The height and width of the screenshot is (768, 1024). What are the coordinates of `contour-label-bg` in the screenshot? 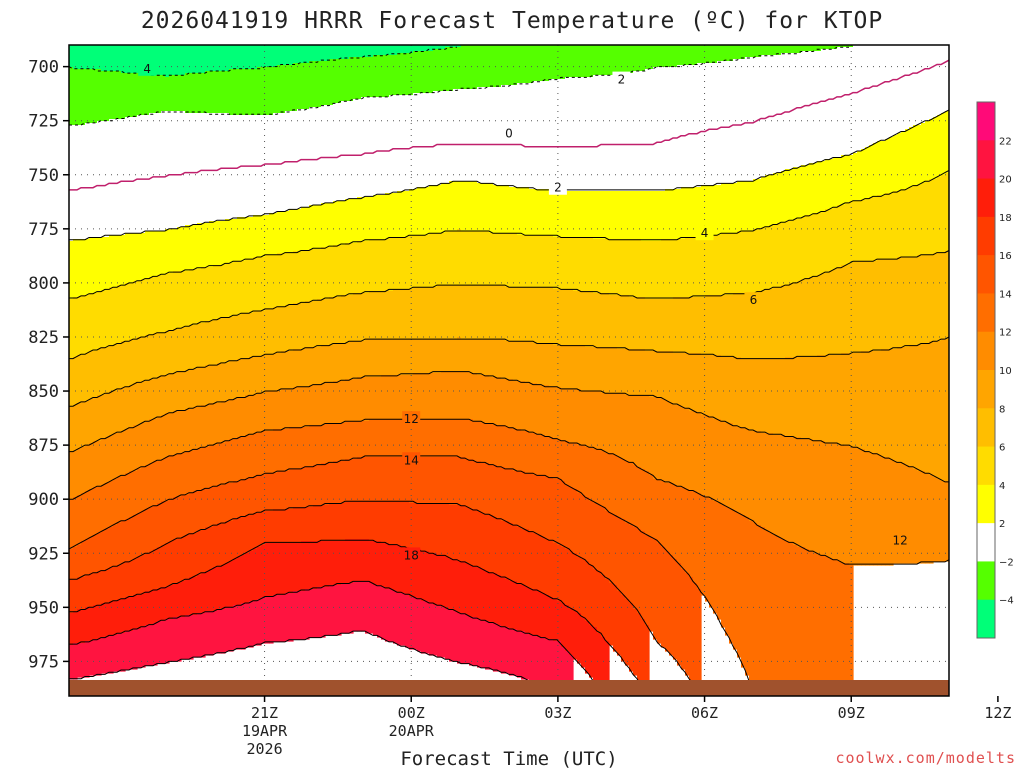 It's located at (411, 555).